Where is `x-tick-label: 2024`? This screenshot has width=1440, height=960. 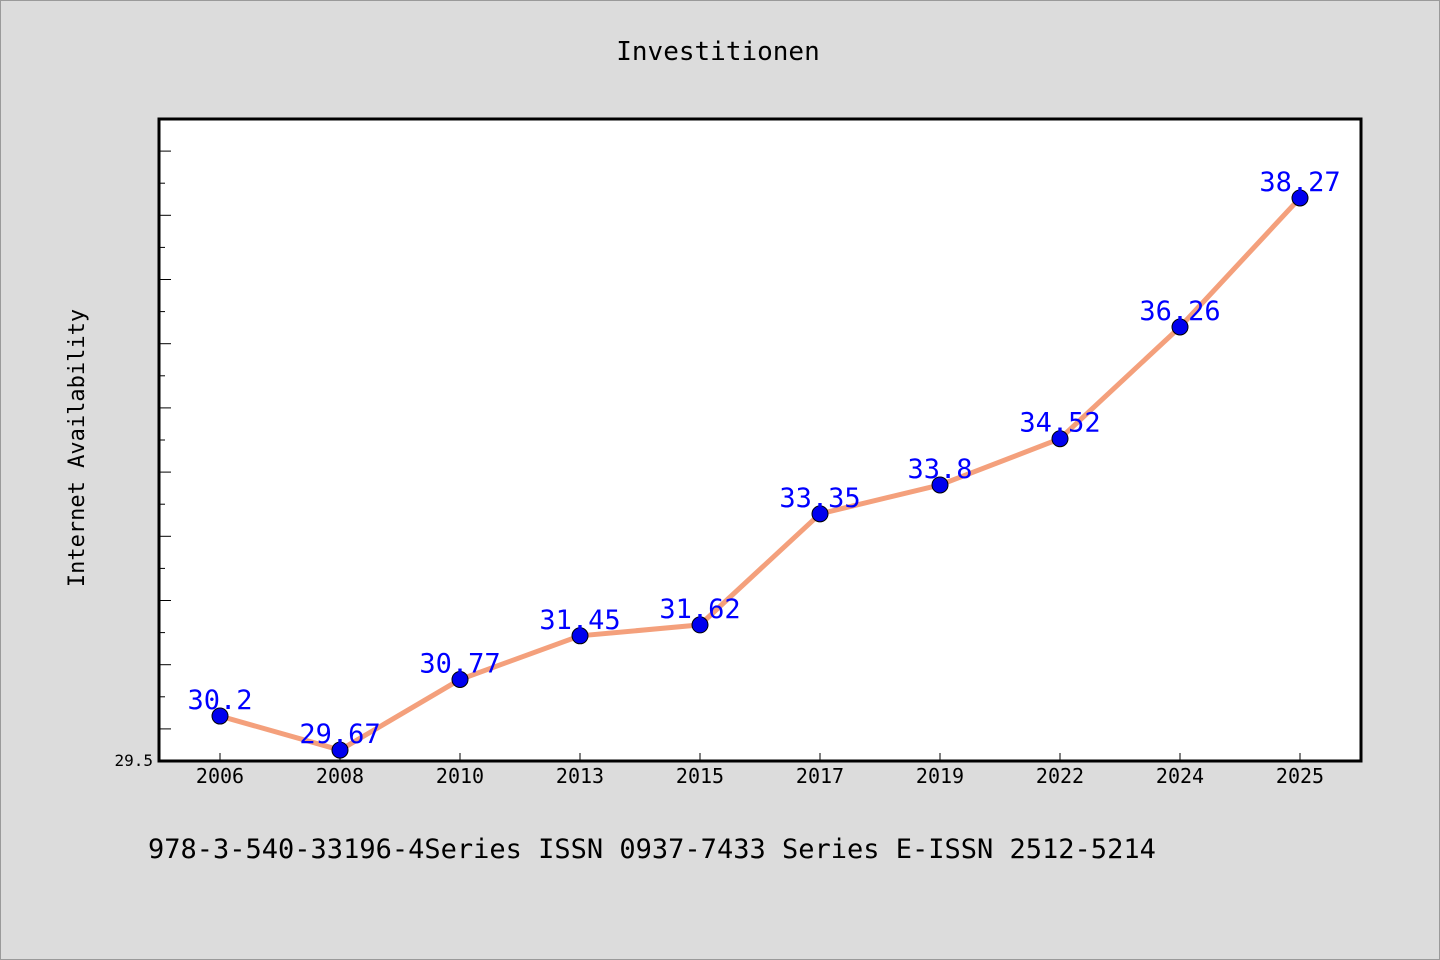
x-tick-label: 2024 is located at coordinates (1180, 776).